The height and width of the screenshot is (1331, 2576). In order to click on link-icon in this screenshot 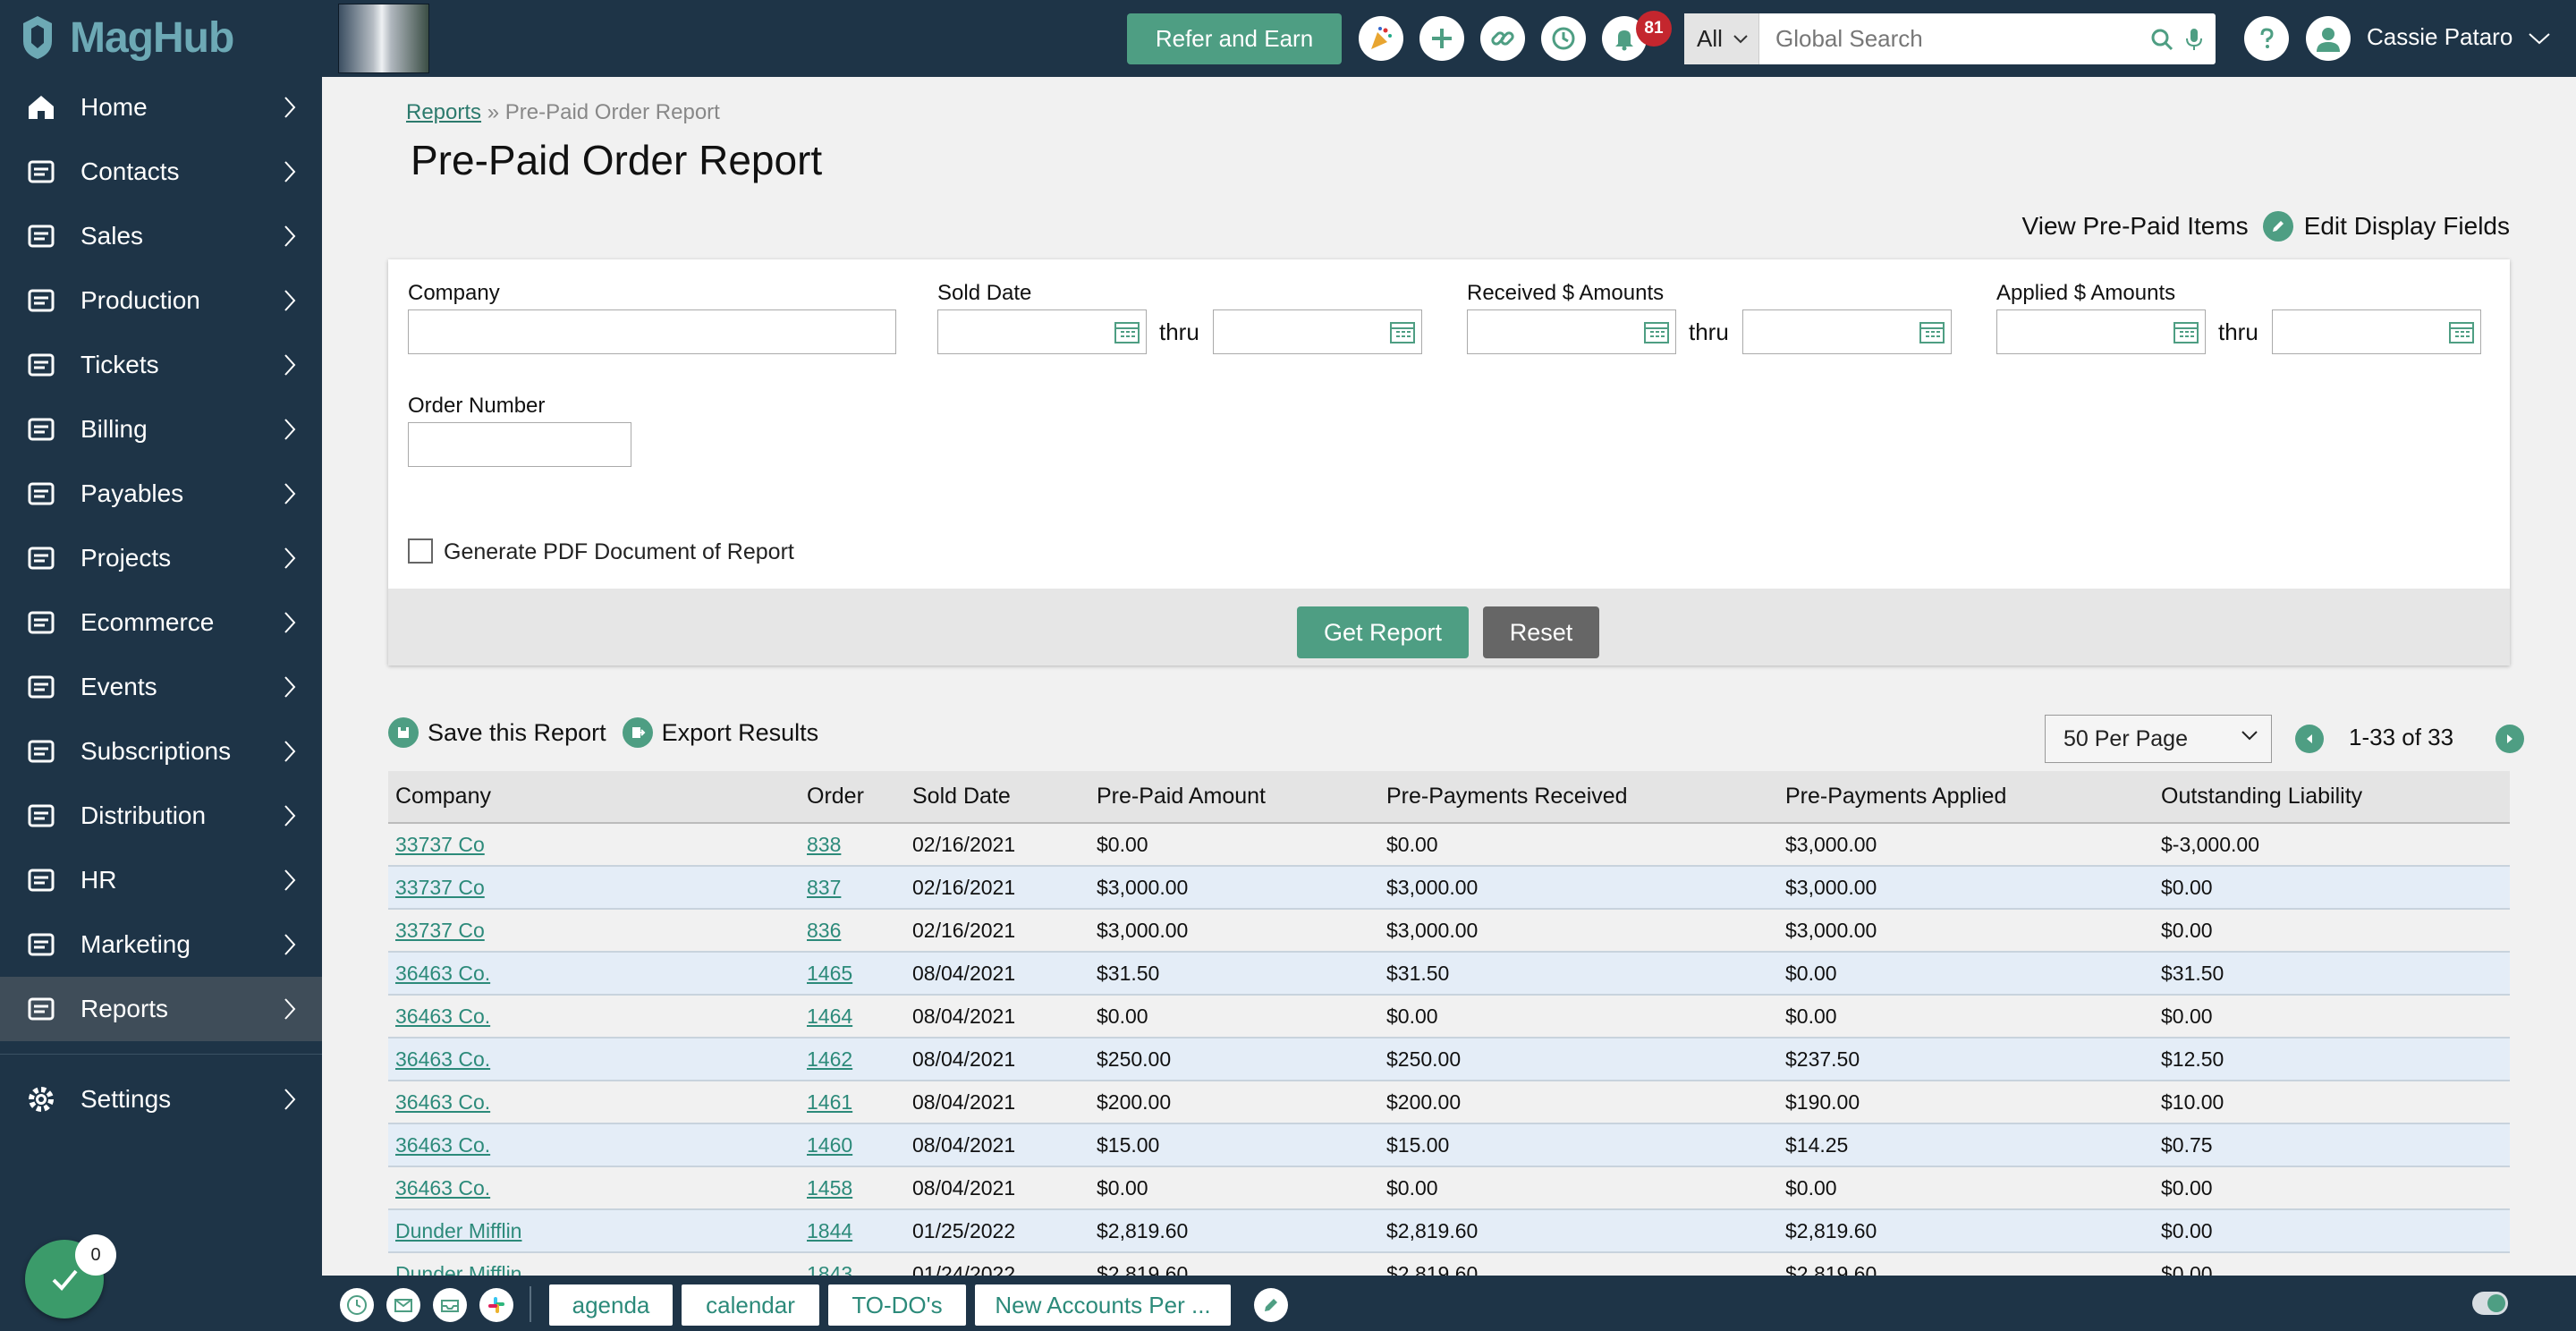, I will do `click(1502, 38)`.